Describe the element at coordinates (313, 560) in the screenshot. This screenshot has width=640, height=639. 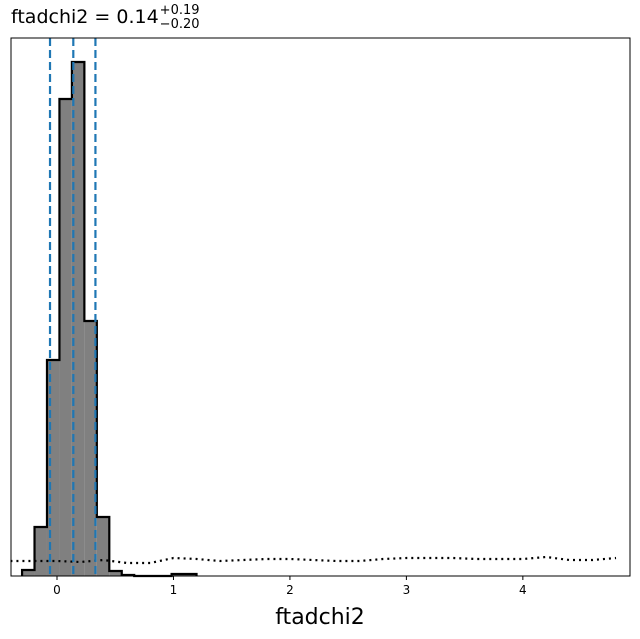
I see `prior-line` at that location.